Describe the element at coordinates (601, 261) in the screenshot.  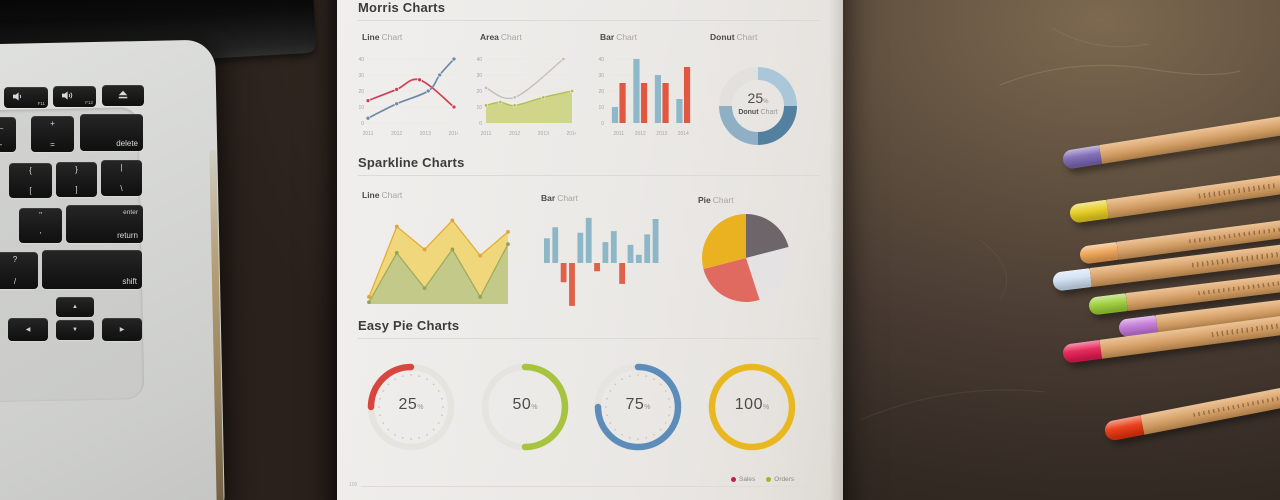
I see `sparkline-bar-chart` at that location.